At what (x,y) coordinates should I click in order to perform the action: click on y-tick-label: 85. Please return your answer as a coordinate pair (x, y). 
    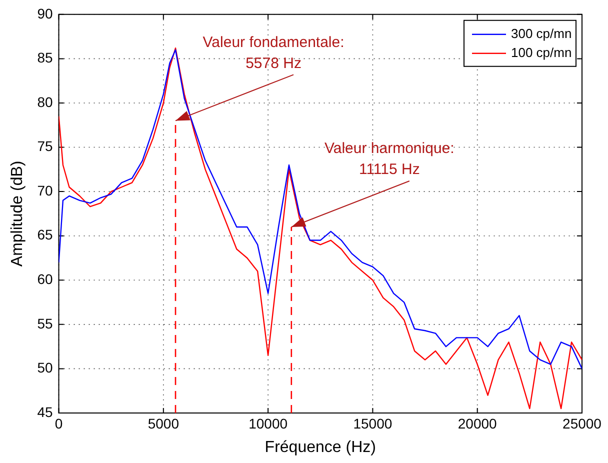
    Looking at the image, I should click on (45, 58).